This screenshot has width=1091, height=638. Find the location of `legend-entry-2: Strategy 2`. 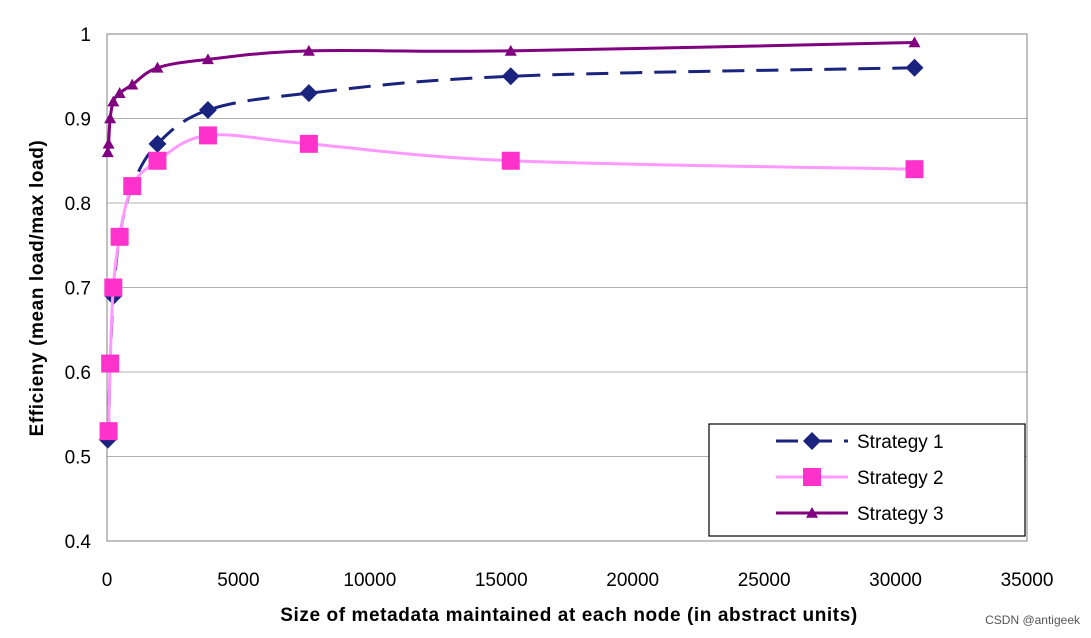

legend-entry-2: Strategy 2 is located at coordinates (860, 478).